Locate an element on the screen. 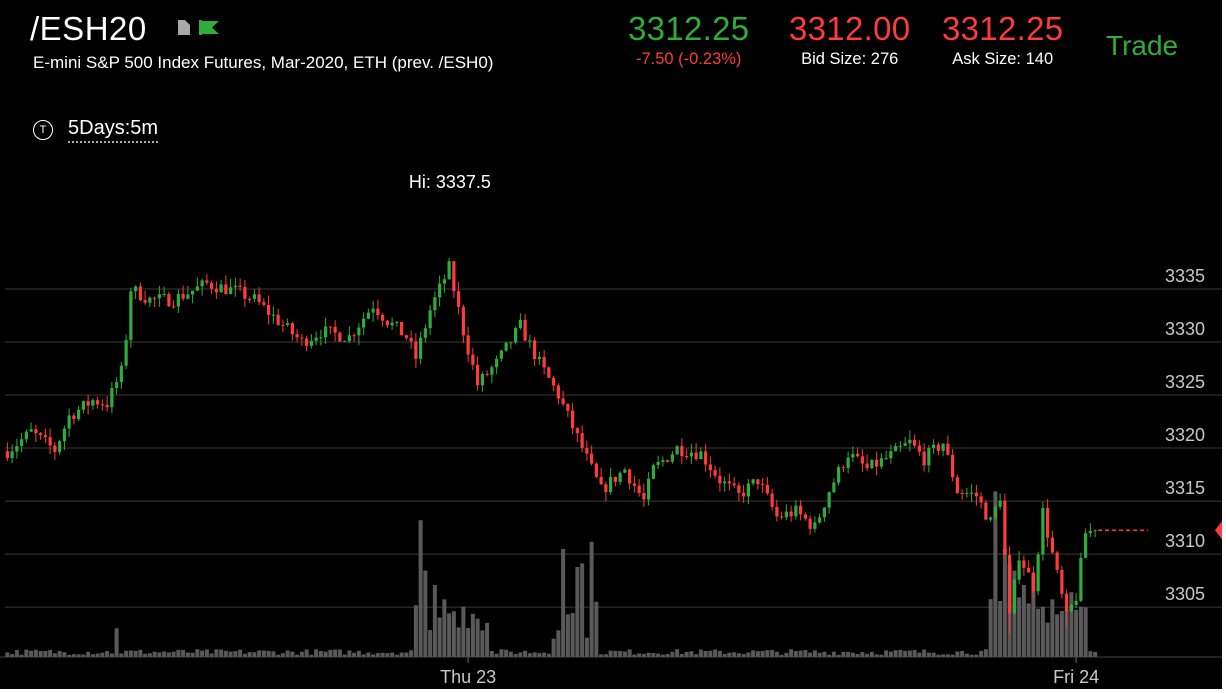 This screenshot has height=693, width=1226. last-price-block: 3312.25 -7.50 (-0.23%) is located at coordinates (688, 39).